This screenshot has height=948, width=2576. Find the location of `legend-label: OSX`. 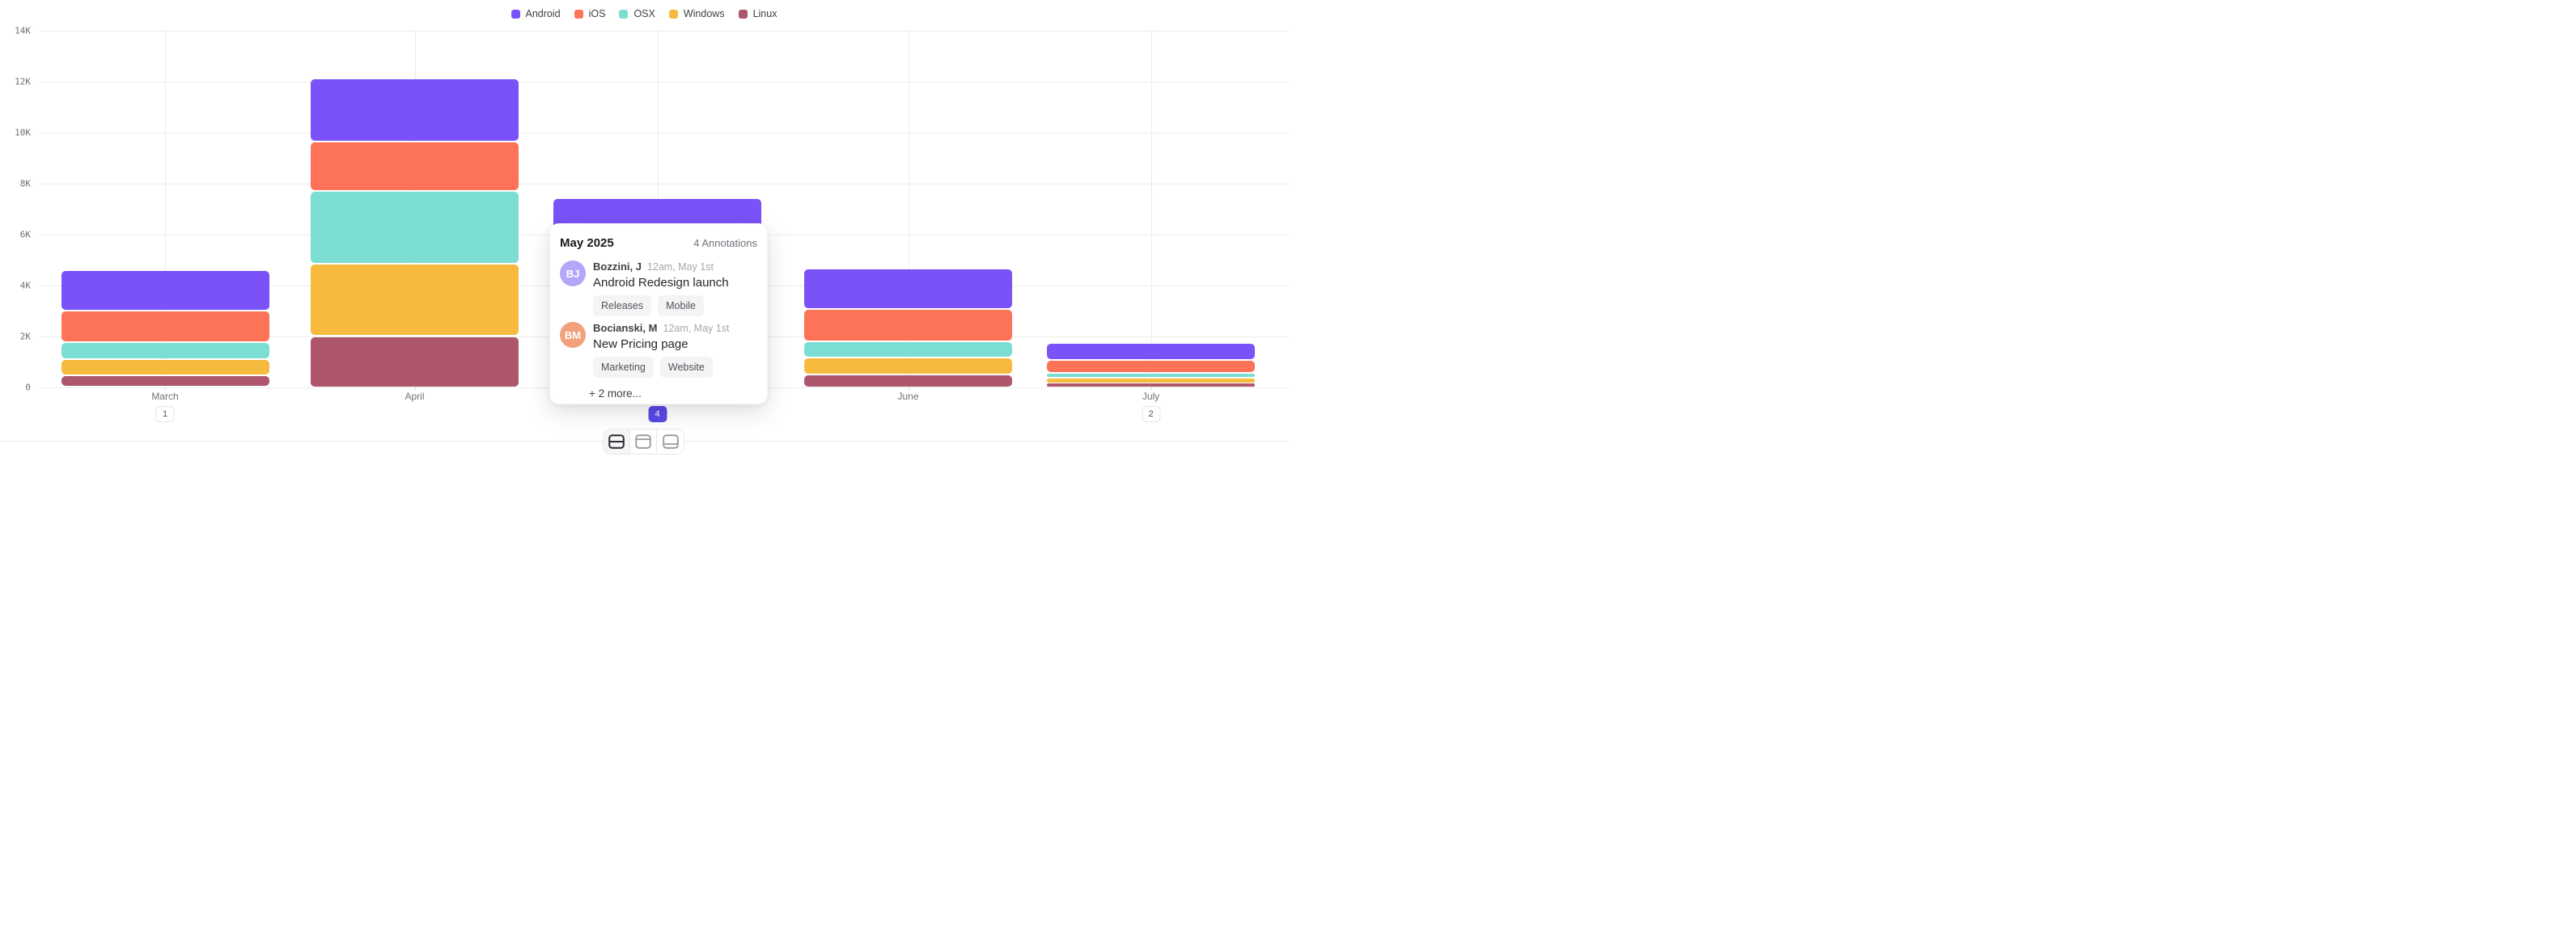

legend-label: OSX is located at coordinates (644, 13).